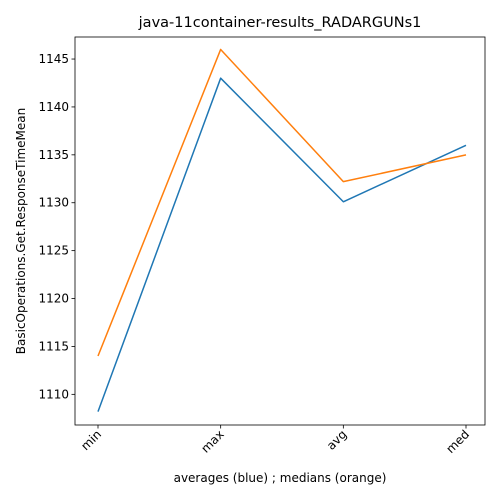 The image size is (500, 500). I want to click on y-tick-label: 1145, so click(53, 59).